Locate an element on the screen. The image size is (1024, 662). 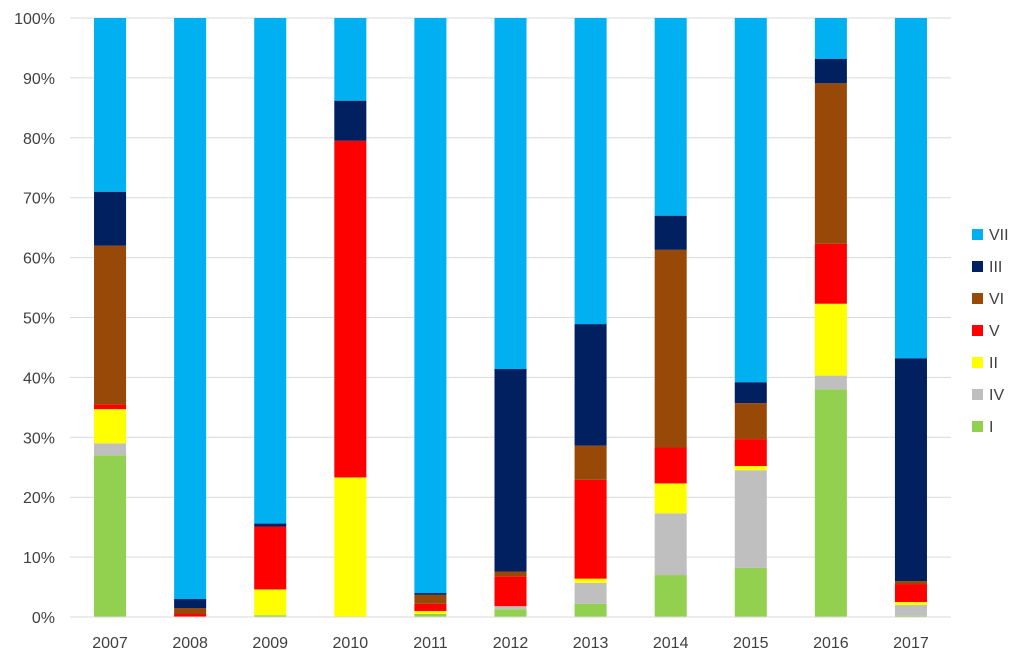
bar-segment-ii-2016 is located at coordinates (830, 339).